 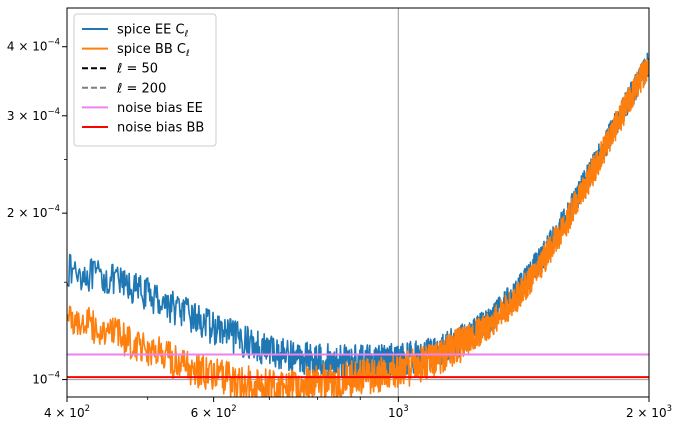 What do you see at coordinates (33, 212) in the screenshot?
I see `y-tick-label: 2 × 10⁻⁴` at bounding box center [33, 212].